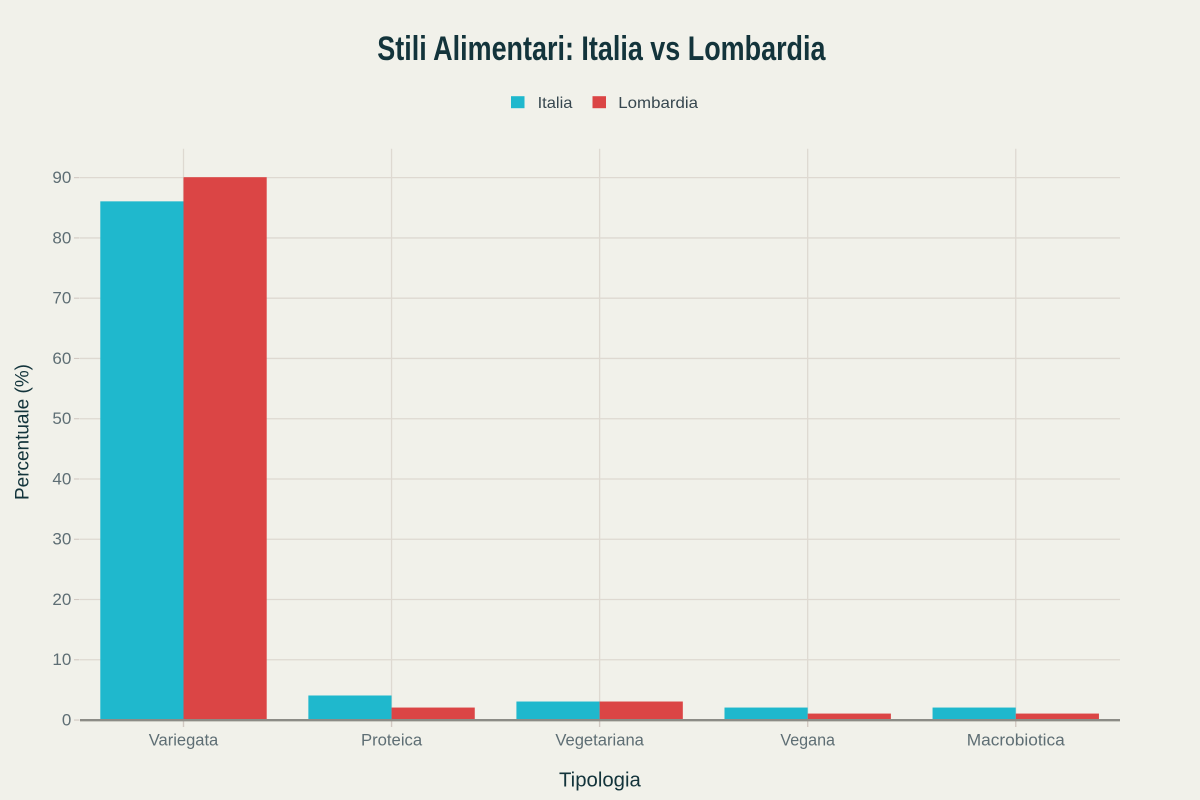 This screenshot has width=1200, height=800. Describe the element at coordinates (807, 740) in the screenshot. I see `svg-text: Vegana` at that location.